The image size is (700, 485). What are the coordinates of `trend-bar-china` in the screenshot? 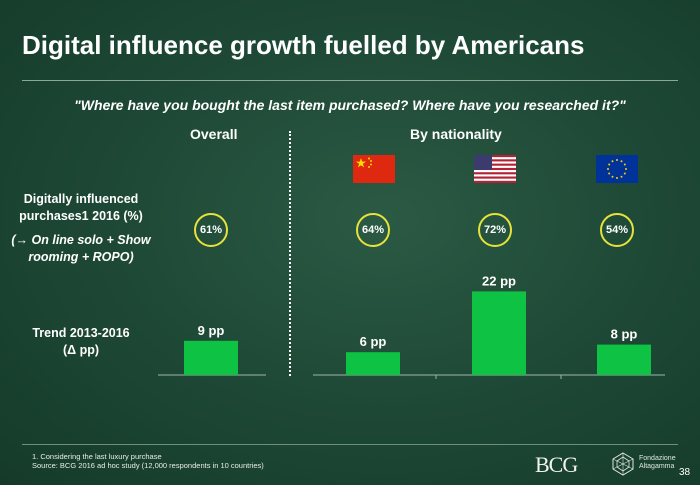 It's located at (373, 363).